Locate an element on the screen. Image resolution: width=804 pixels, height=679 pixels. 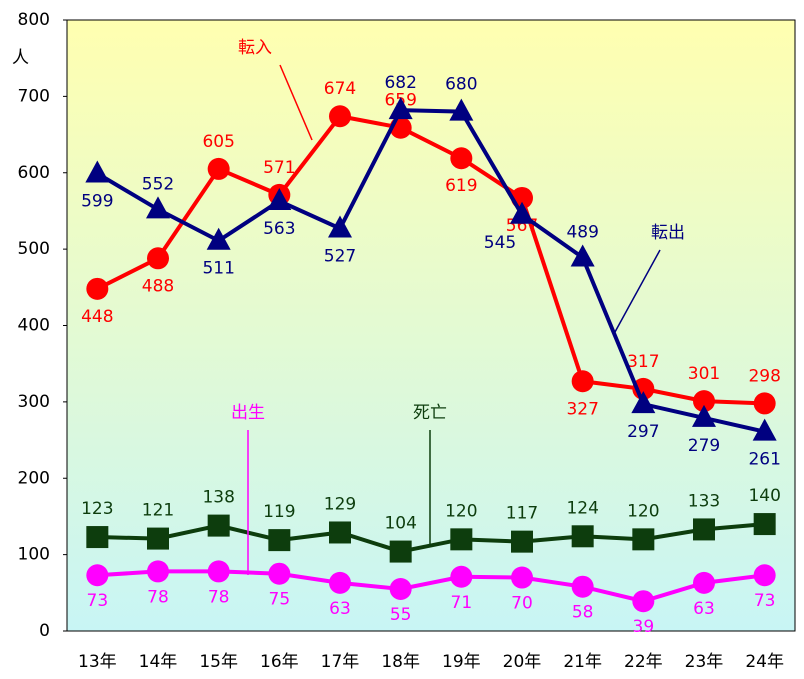
x-tick-label: 23年 is located at coordinates (704, 662).